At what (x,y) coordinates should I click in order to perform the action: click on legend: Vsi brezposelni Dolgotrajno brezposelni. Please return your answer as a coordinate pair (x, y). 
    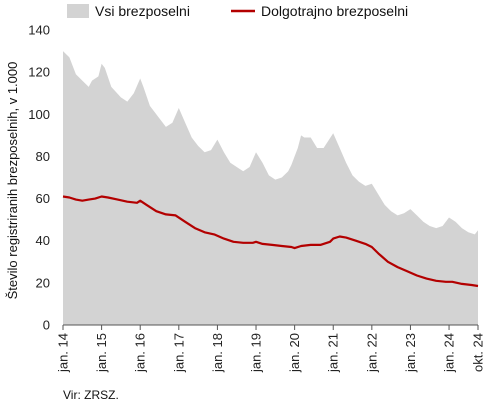
    Looking at the image, I should click on (237, 11).